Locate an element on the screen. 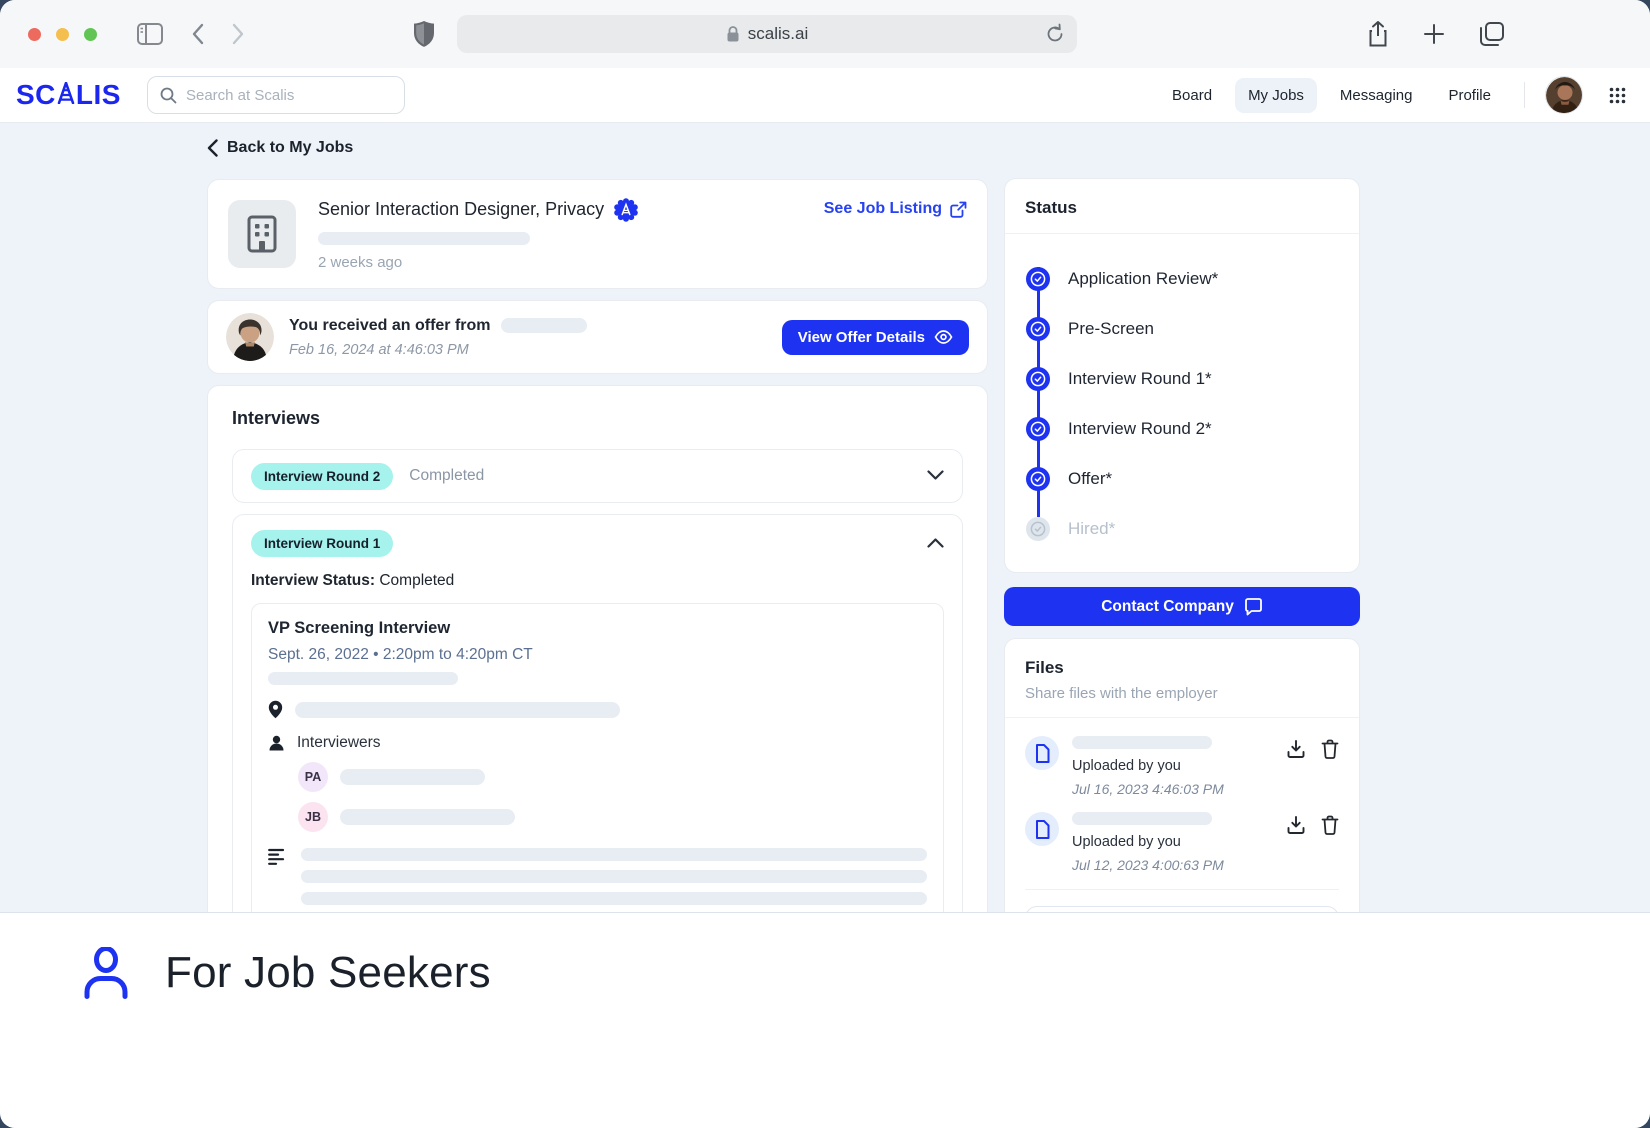 The width and height of the screenshot is (1650, 1128). job-posted-time: 2 weeks ago is located at coordinates (360, 262).